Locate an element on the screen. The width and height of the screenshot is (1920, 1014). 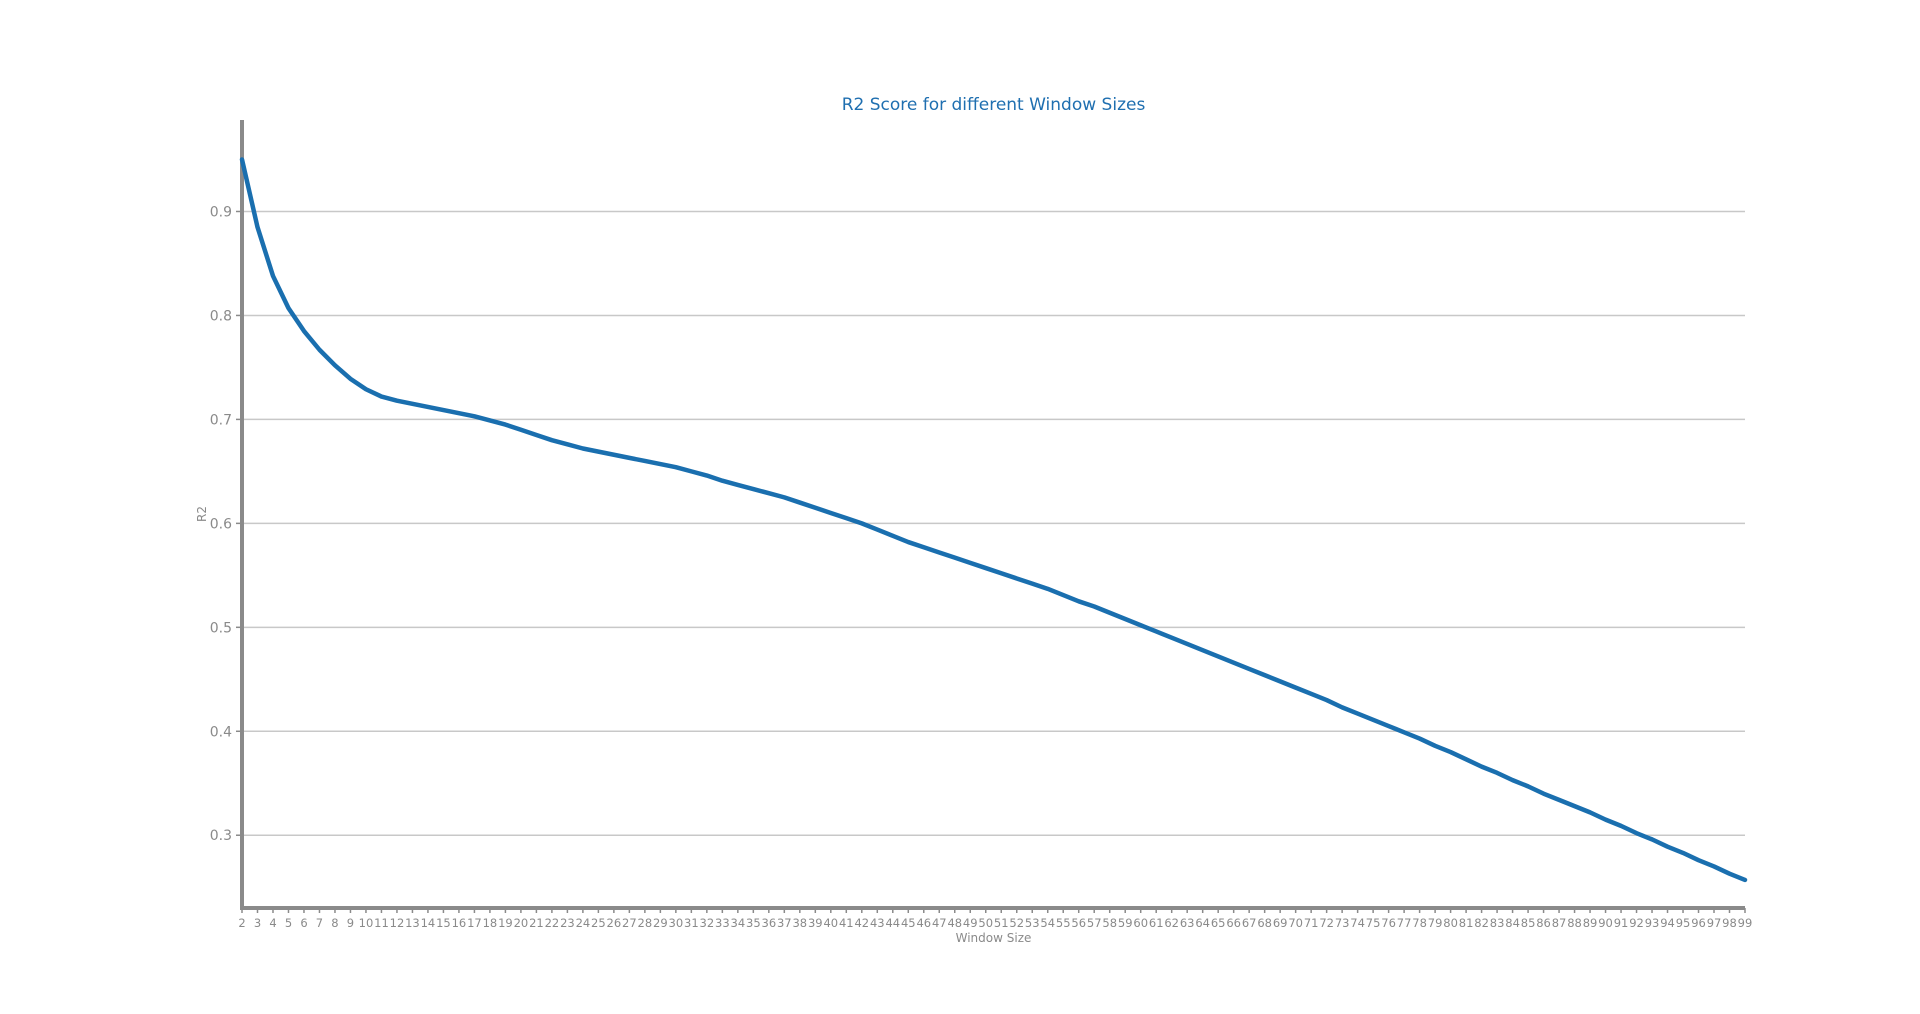
x-tick-label: 15 is located at coordinates (443, 923).